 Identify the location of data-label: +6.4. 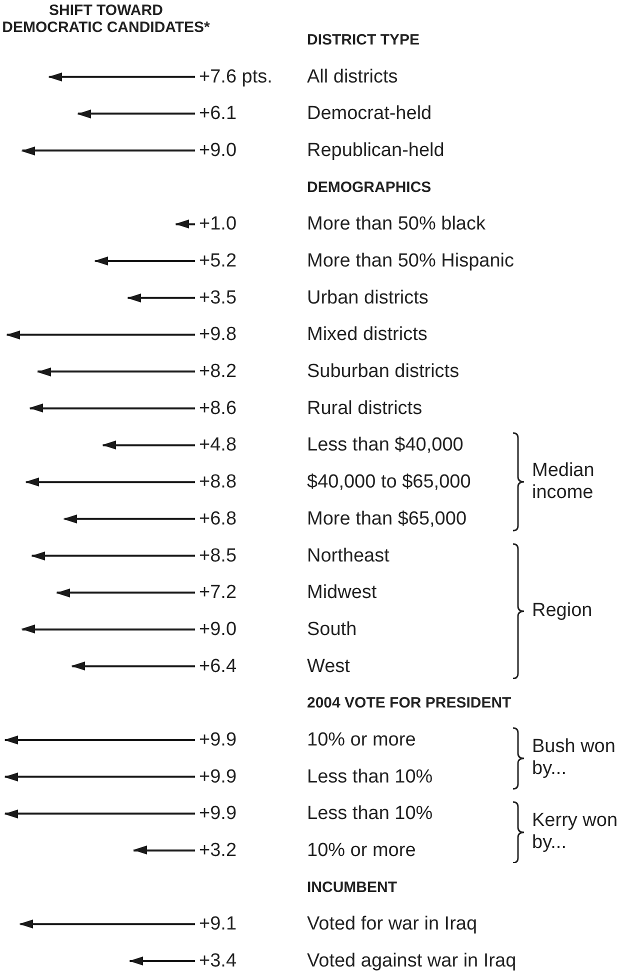
(218, 666).